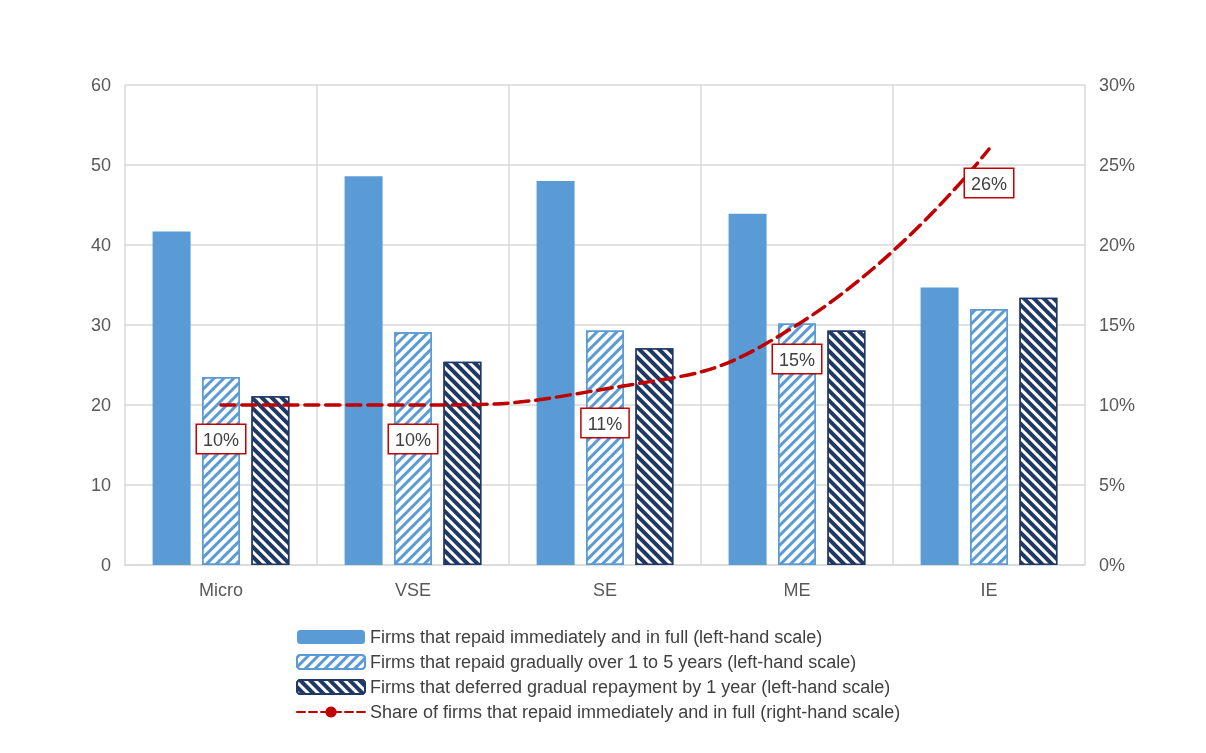 The image size is (1206, 753). What do you see at coordinates (1117, 85) in the screenshot?
I see `y2-tick-label: 30%` at bounding box center [1117, 85].